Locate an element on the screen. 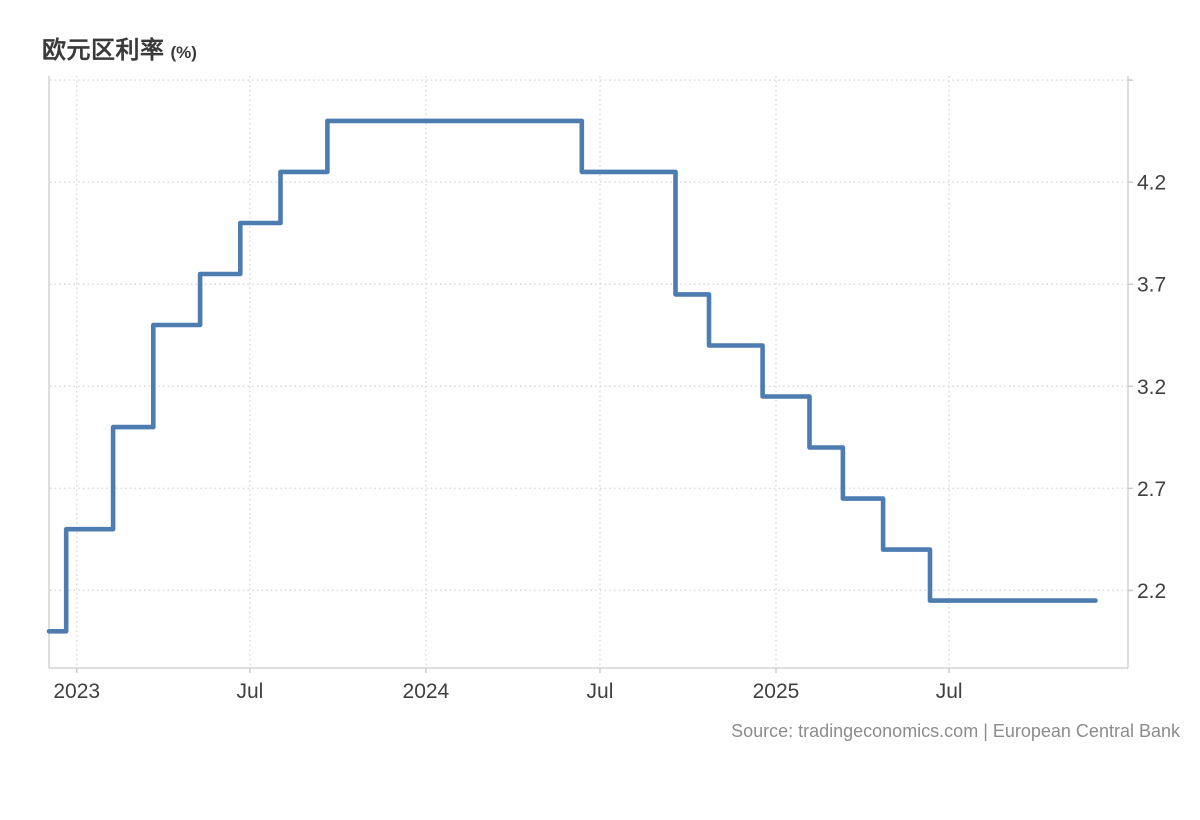  page-title: 欧元区利率 (%) is located at coordinates (119, 47).